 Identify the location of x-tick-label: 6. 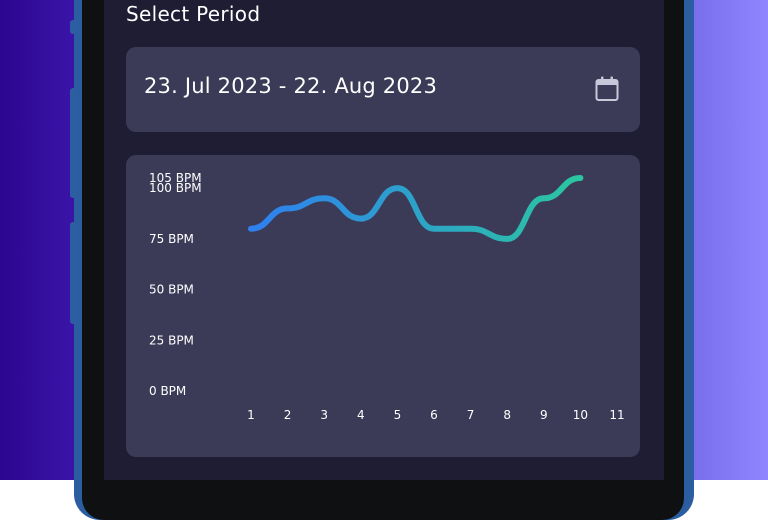
(434, 415).